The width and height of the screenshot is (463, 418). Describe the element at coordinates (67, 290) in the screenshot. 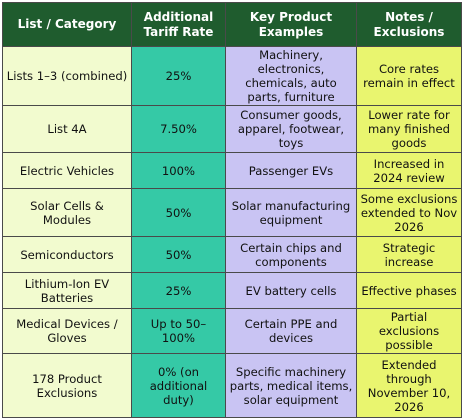

I see `row-category: Lithium-Ion EV Batteries` at that location.